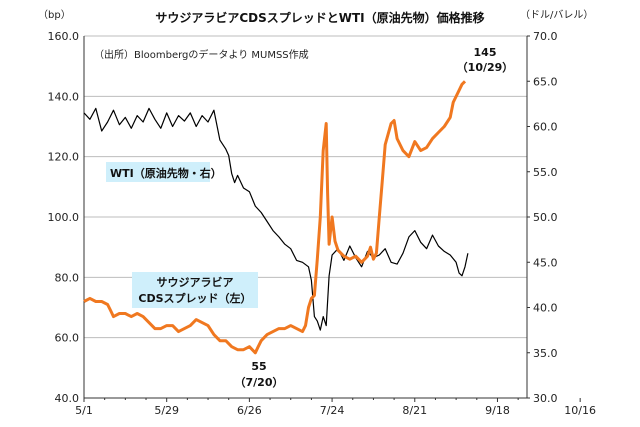 Image resolution: width=640 pixels, height=427 pixels. Describe the element at coordinates (166, 410) in the screenshot. I see `x-tick-label: 5/29` at that location.